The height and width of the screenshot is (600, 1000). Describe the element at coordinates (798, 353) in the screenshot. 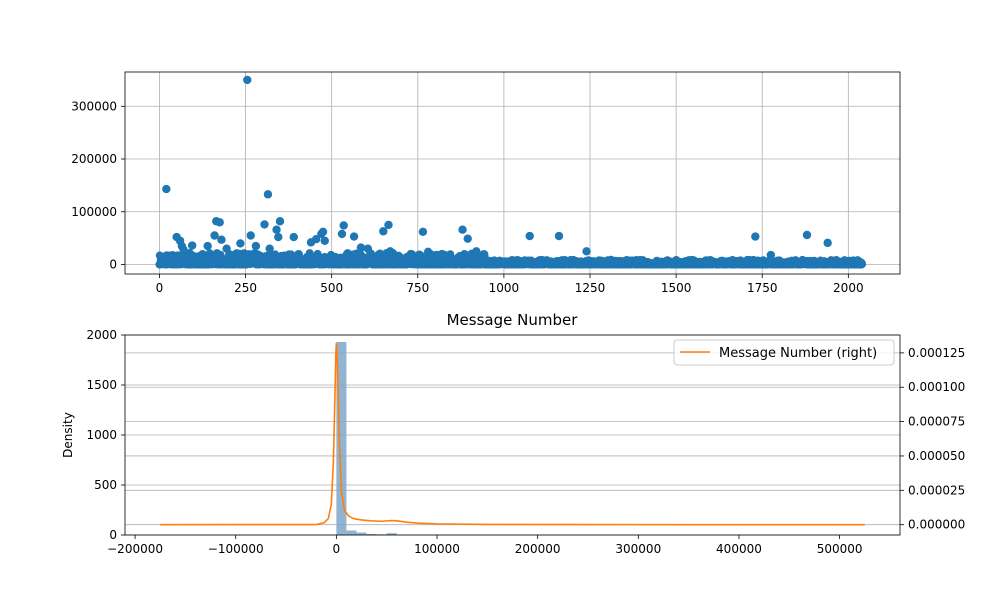

I see `legend-label: Message Number (right)` at that location.